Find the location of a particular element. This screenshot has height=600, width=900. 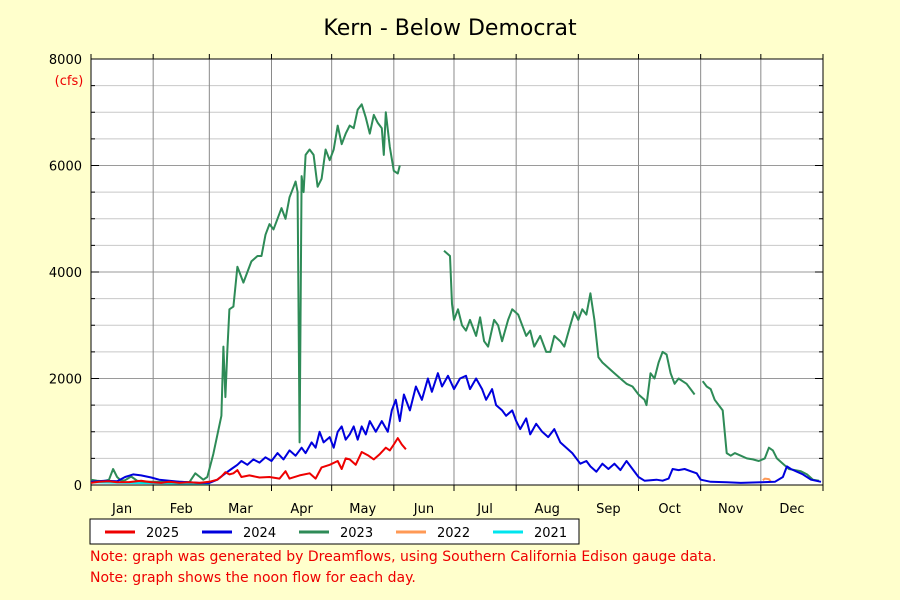

x-tick-label: Dec is located at coordinates (791, 509).